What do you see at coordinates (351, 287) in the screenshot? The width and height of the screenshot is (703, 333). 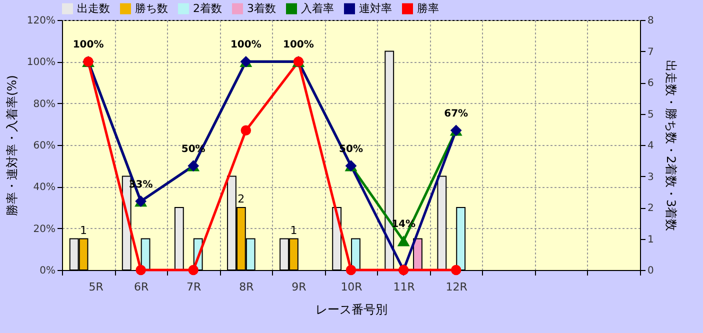 I see `x-tick-label: 10R` at bounding box center [351, 287].